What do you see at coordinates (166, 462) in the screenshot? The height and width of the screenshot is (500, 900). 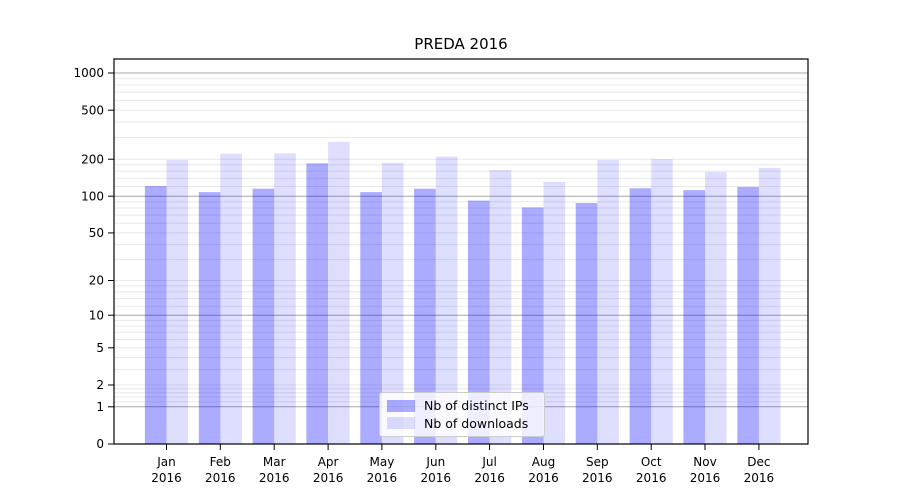 I see `x-tick-label-month: Jan` at bounding box center [166, 462].